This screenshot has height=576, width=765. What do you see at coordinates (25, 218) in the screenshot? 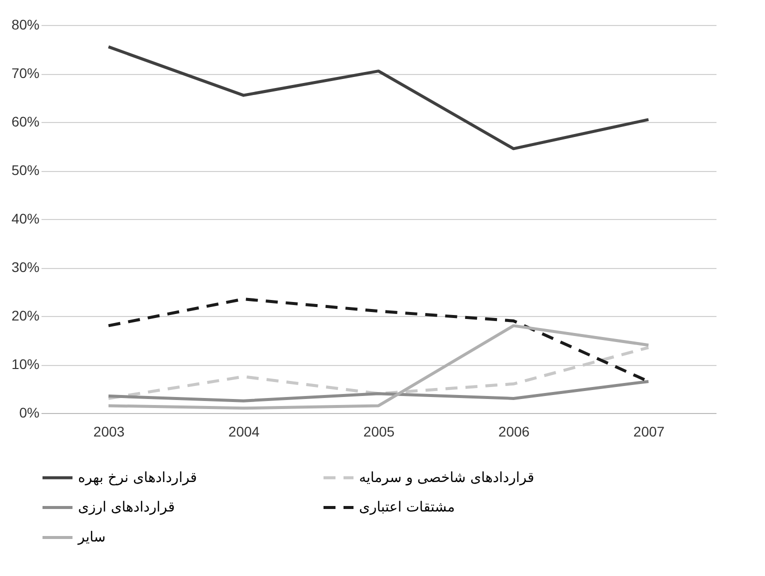
I see `y-tick-label: 40%` at bounding box center [25, 218].